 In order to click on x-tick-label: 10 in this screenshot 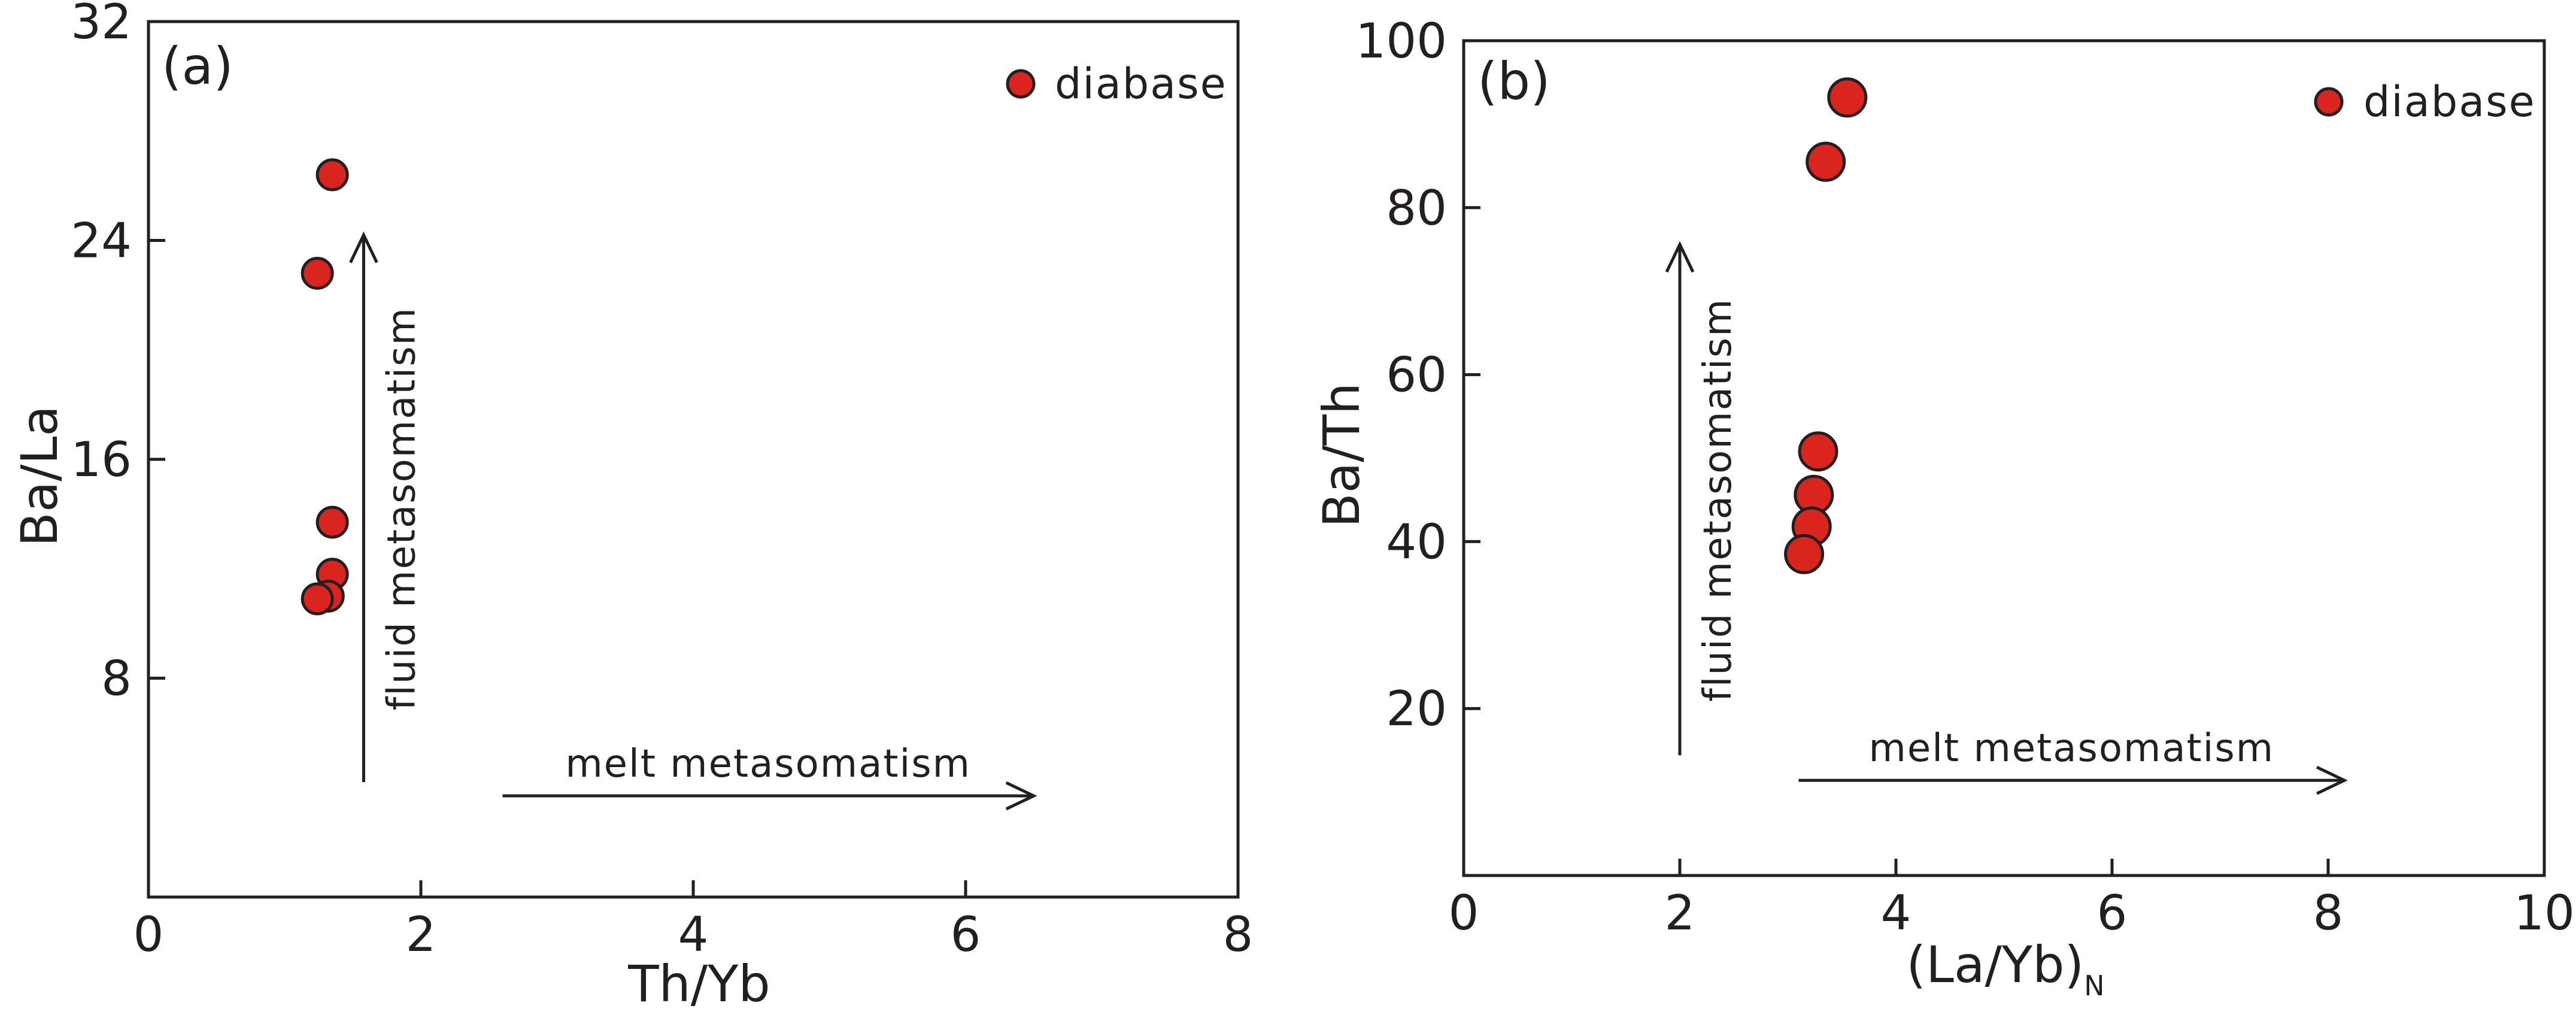, I will do `click(2544, 913)`.